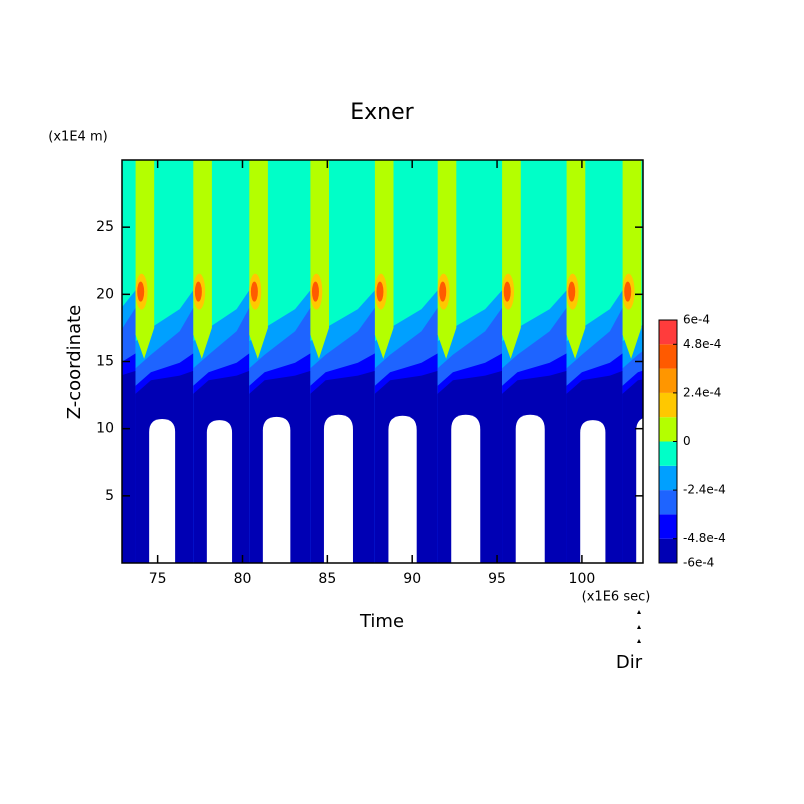 This screenshot has height=804, width=804. What do you see at coordinates (109, 496) in the screenshot?
I see `y-tick-label: 5` at bounding box center [109, 496].